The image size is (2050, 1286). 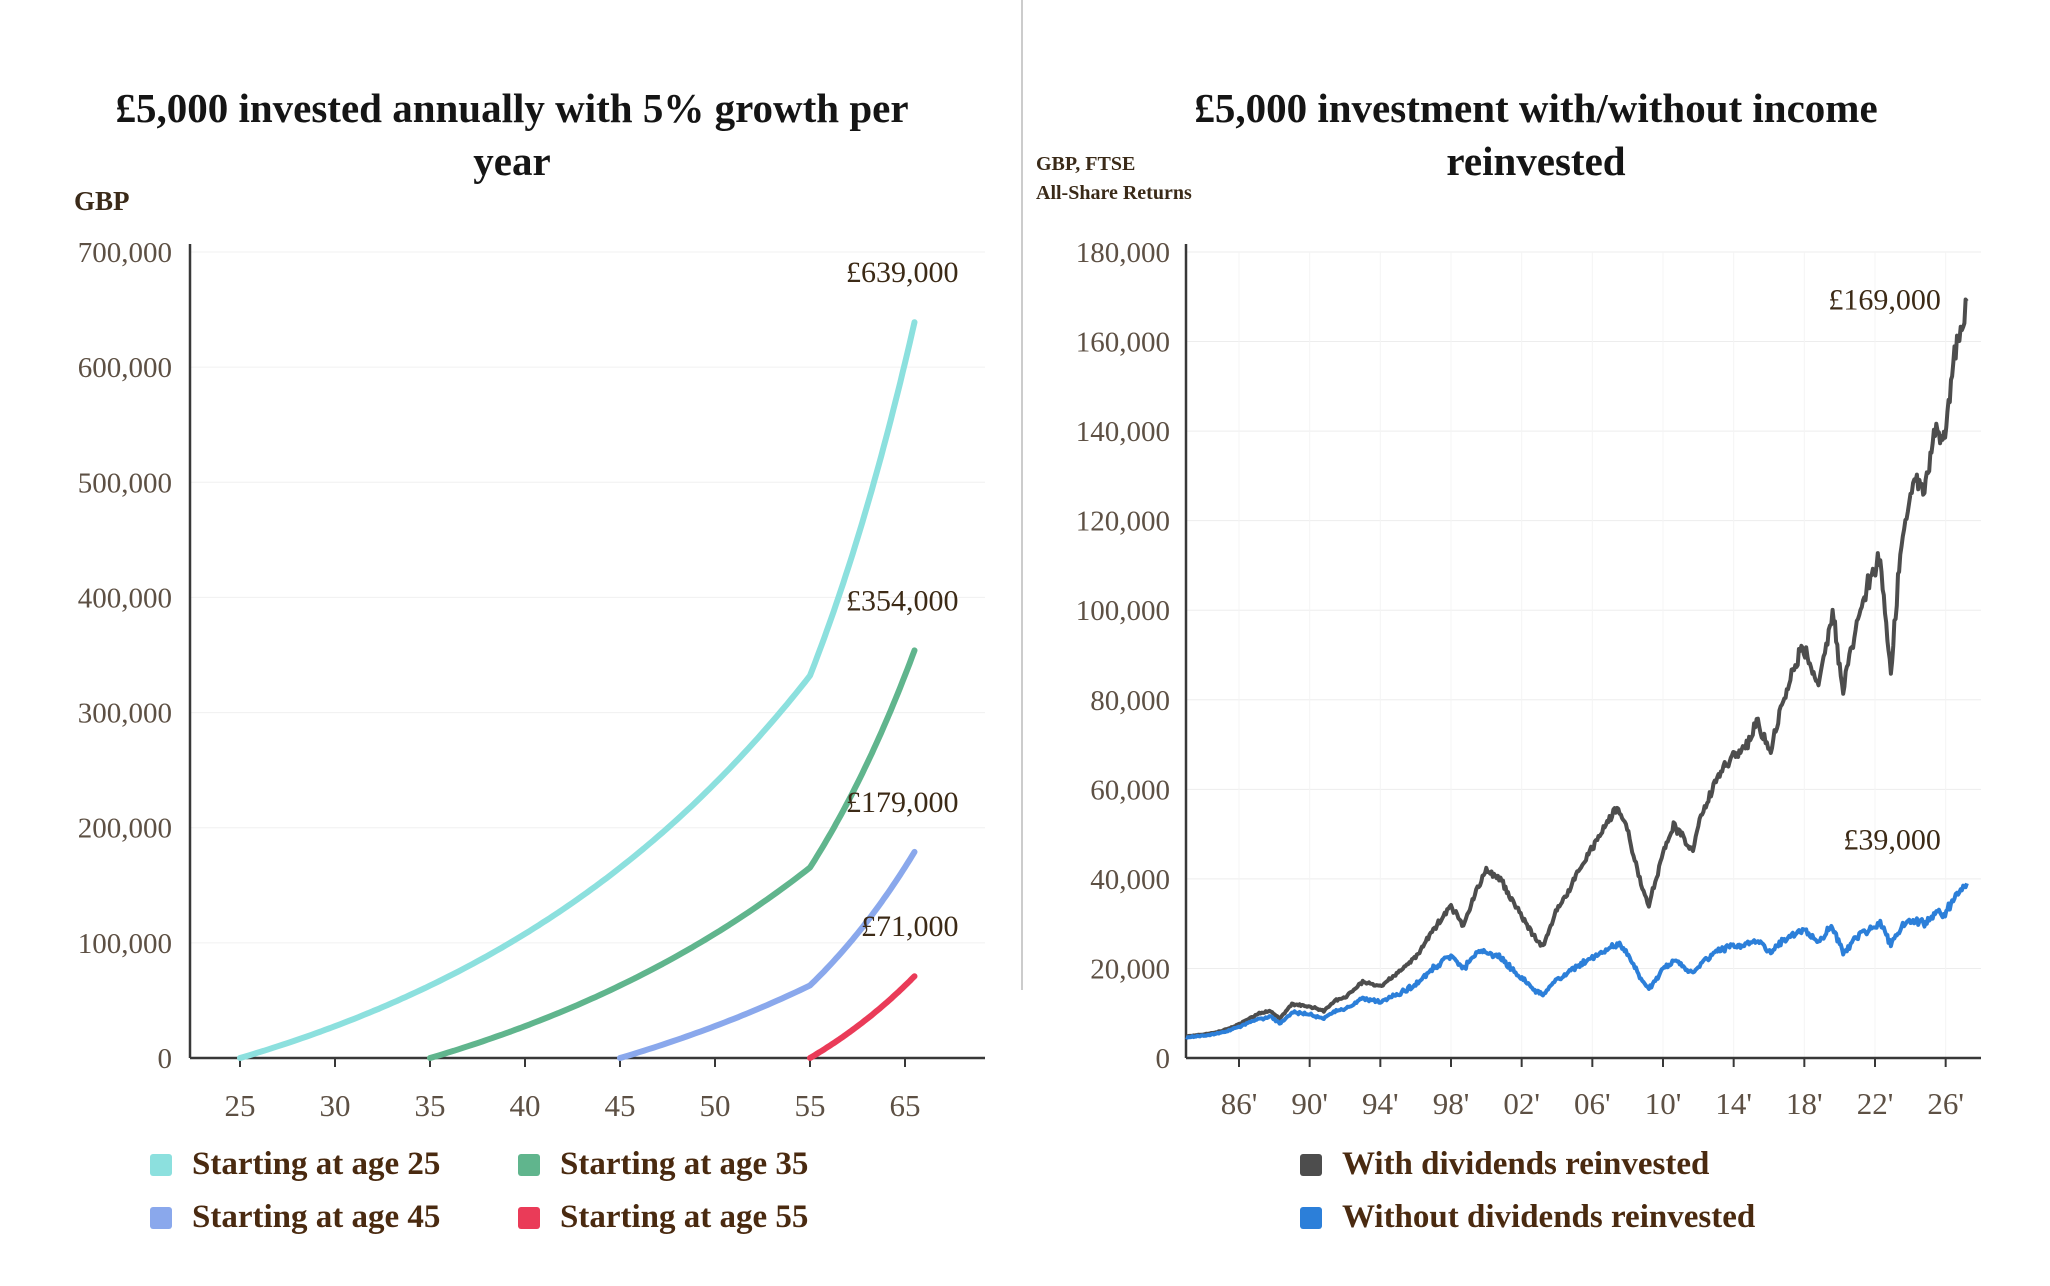 I want to click on right-axis-unit-label: GBP, FTSE All-Share Returns, so click(x=1114, y=179).